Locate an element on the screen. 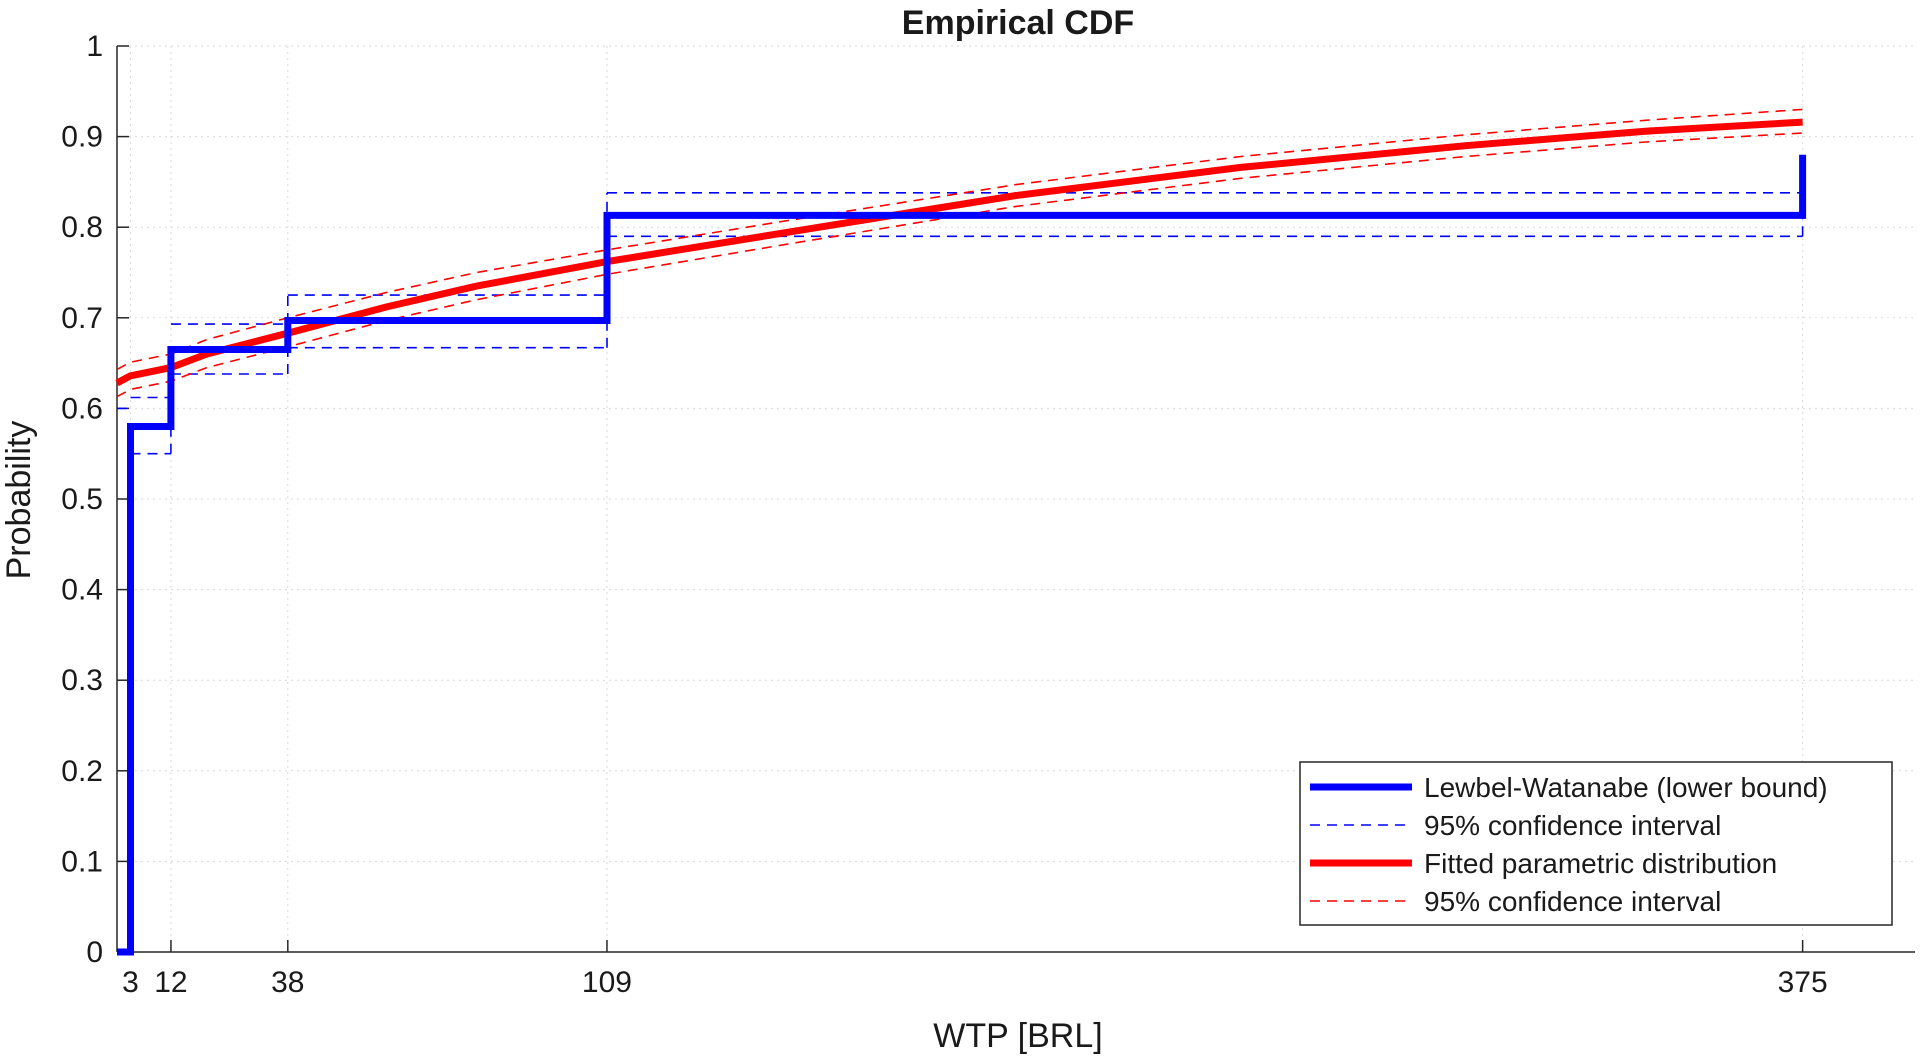 This screenshot has width=1920, height=1060. y-ticks: 0 0.1 0.2 0.3 0.4 0.5 0.6 0.7 0.8 0.9 1 is located at coordinates (95, 499).